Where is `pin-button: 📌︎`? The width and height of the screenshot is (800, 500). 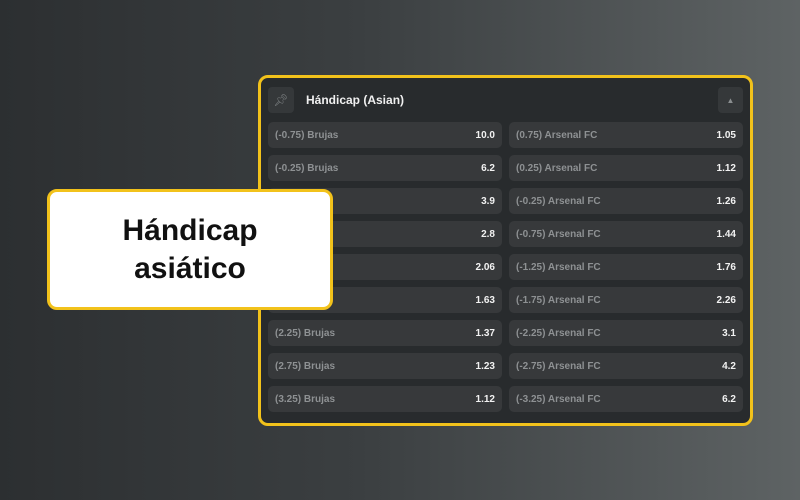 pin-button: 📌︎ is located at coordinates (281, 100).